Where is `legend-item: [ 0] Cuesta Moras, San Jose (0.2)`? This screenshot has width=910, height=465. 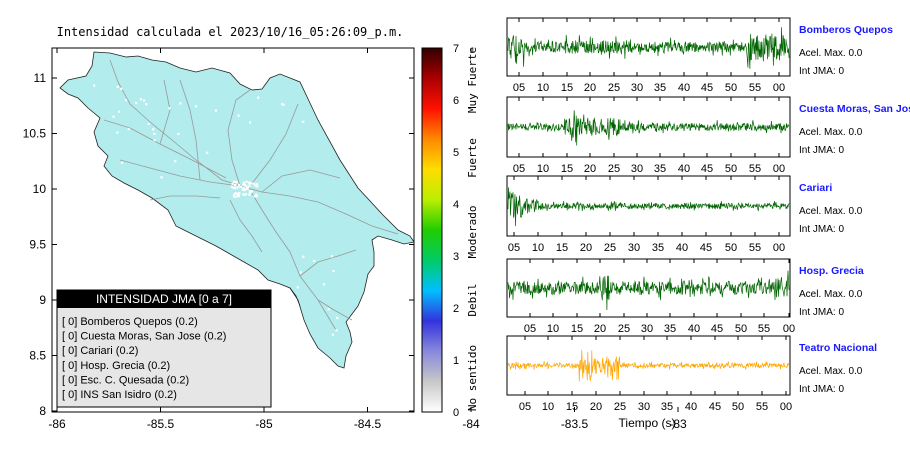 legend-item: [ 0] Cuesta Moras, San Jose (0.2) is located at coordinates (144, 337).